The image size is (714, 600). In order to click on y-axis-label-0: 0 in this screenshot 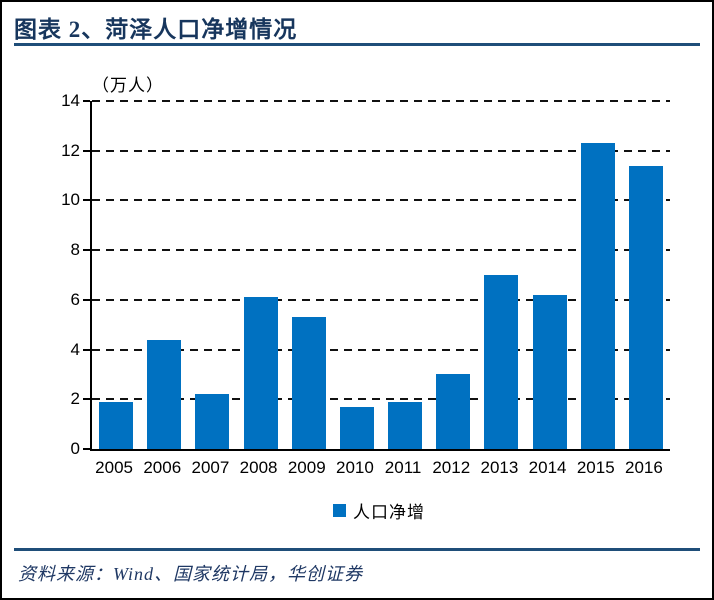, I will do `click(75, 448)`.